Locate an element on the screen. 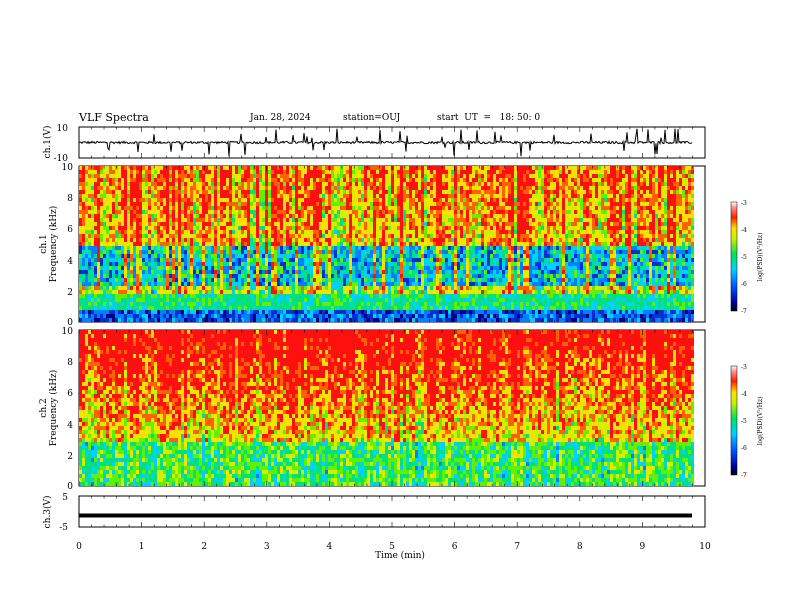 This screenshot has width=792, height=612. ch1-waveform-trace is located at coordinates (385, 143).